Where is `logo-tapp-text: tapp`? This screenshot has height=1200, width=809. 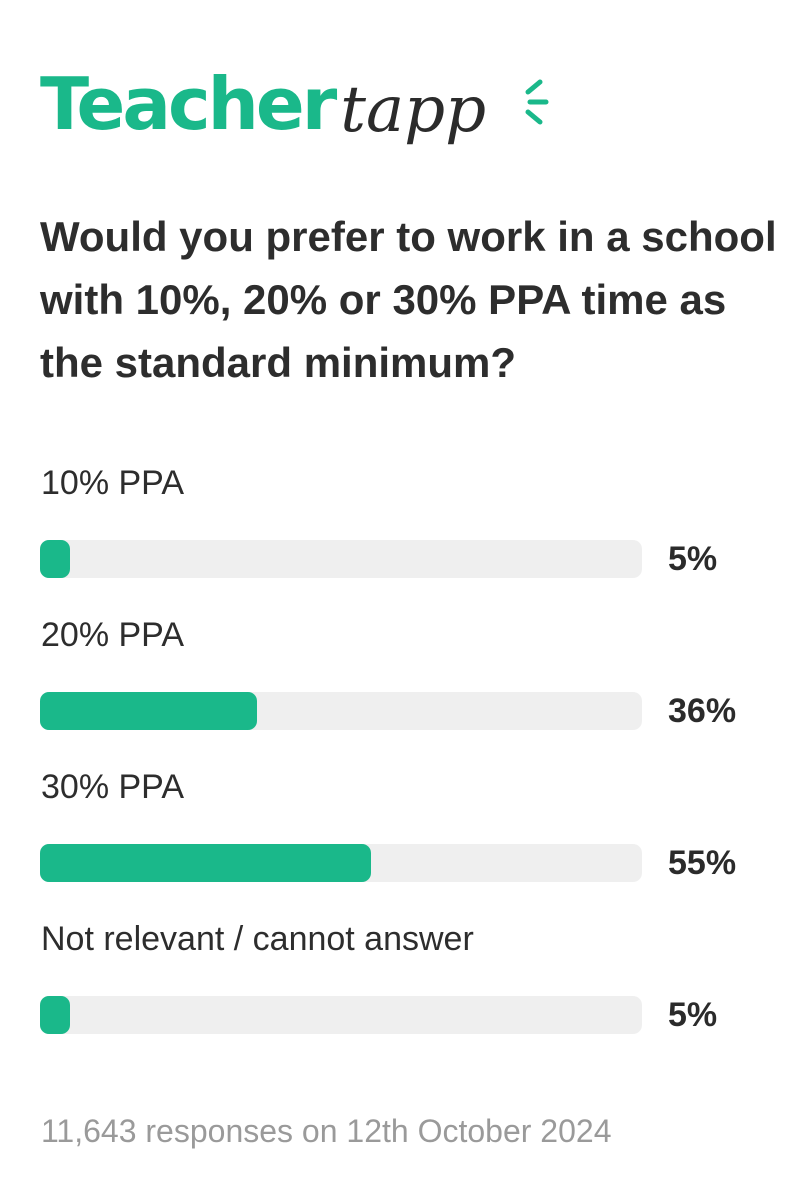
logo-tapp-text: tapp is located at coordinates (413, 110).